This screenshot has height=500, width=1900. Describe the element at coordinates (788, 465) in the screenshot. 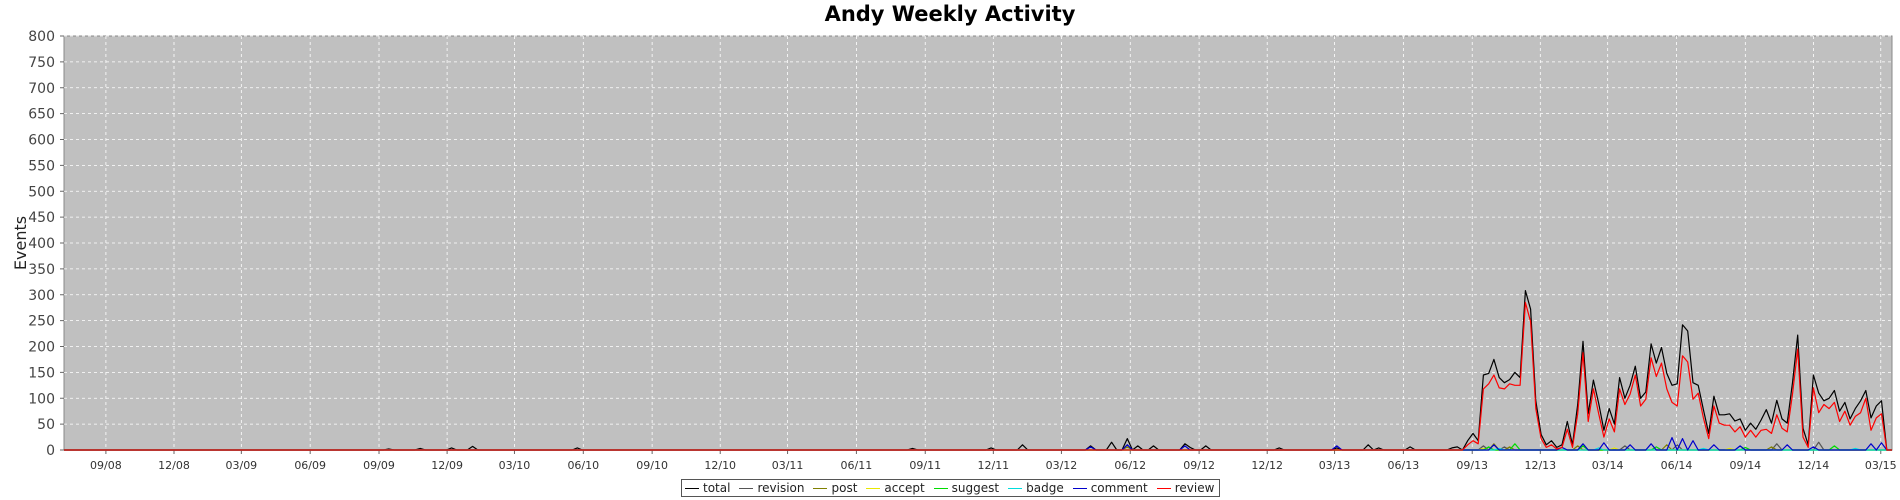

I see `x-tick-label: 03/11` at that location.